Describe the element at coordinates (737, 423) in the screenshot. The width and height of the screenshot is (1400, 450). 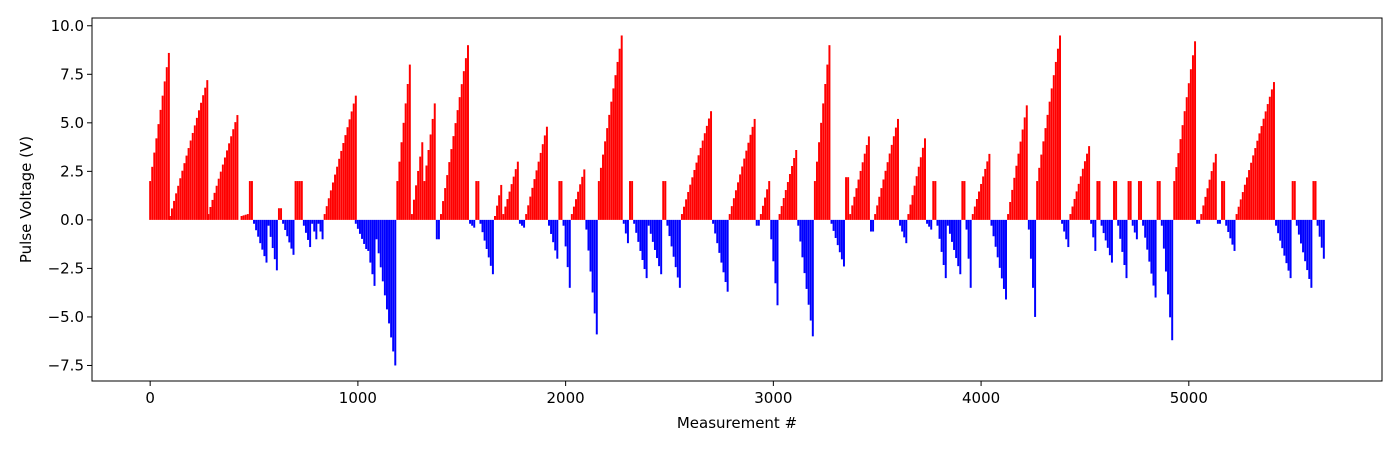
I see `x-axis-label: Measurement #` at that location.